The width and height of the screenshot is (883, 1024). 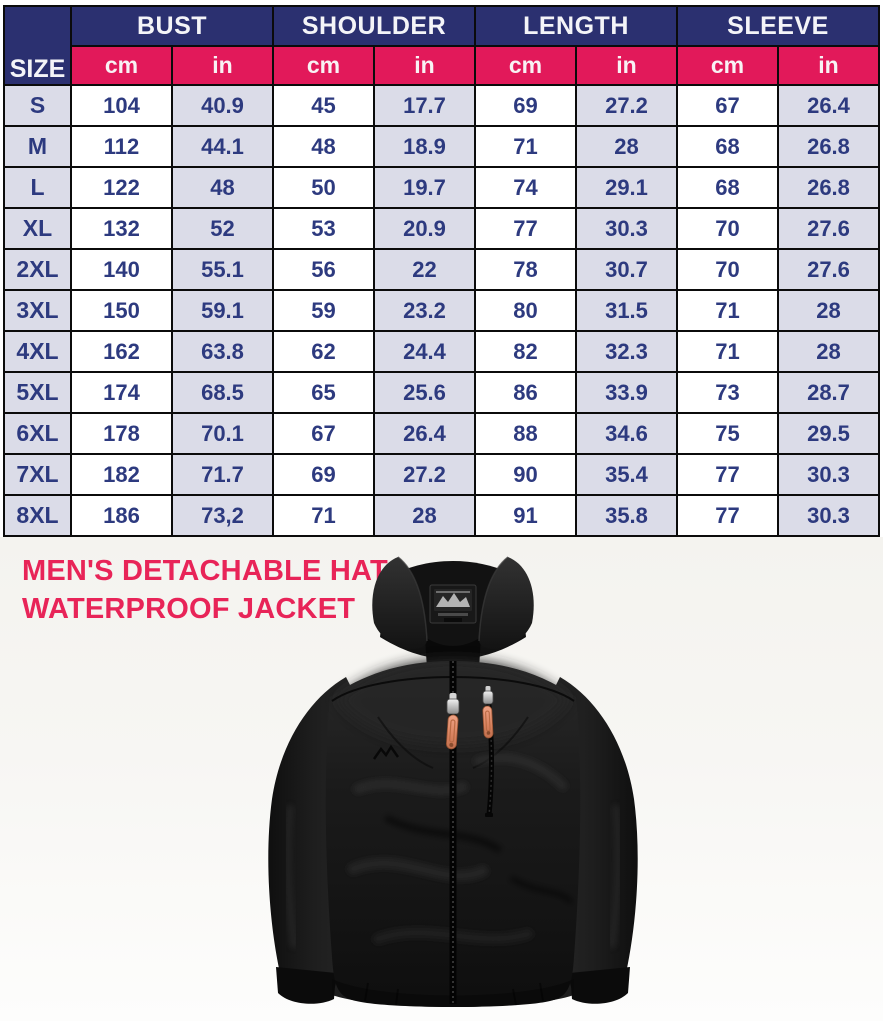 I want to click on group-header-sleeve: SLEEVE, so click(x=778, y=26).